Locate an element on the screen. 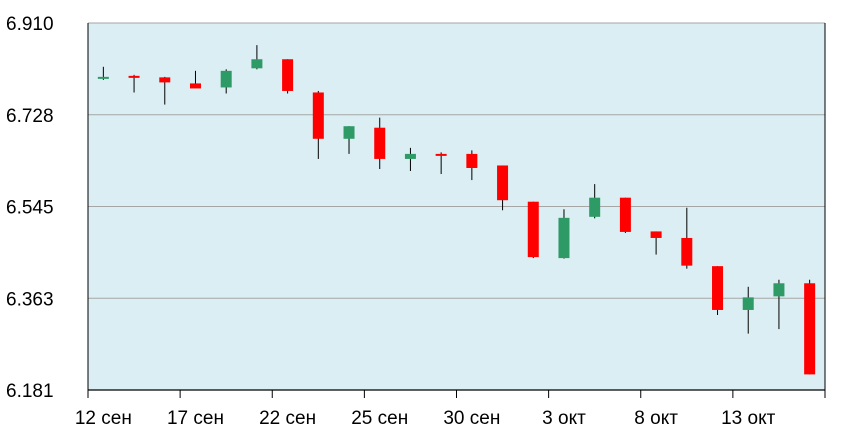 This screenshot has height=445, width=853. y-tick-label: 6.910 is located at coordinates (30, 24).